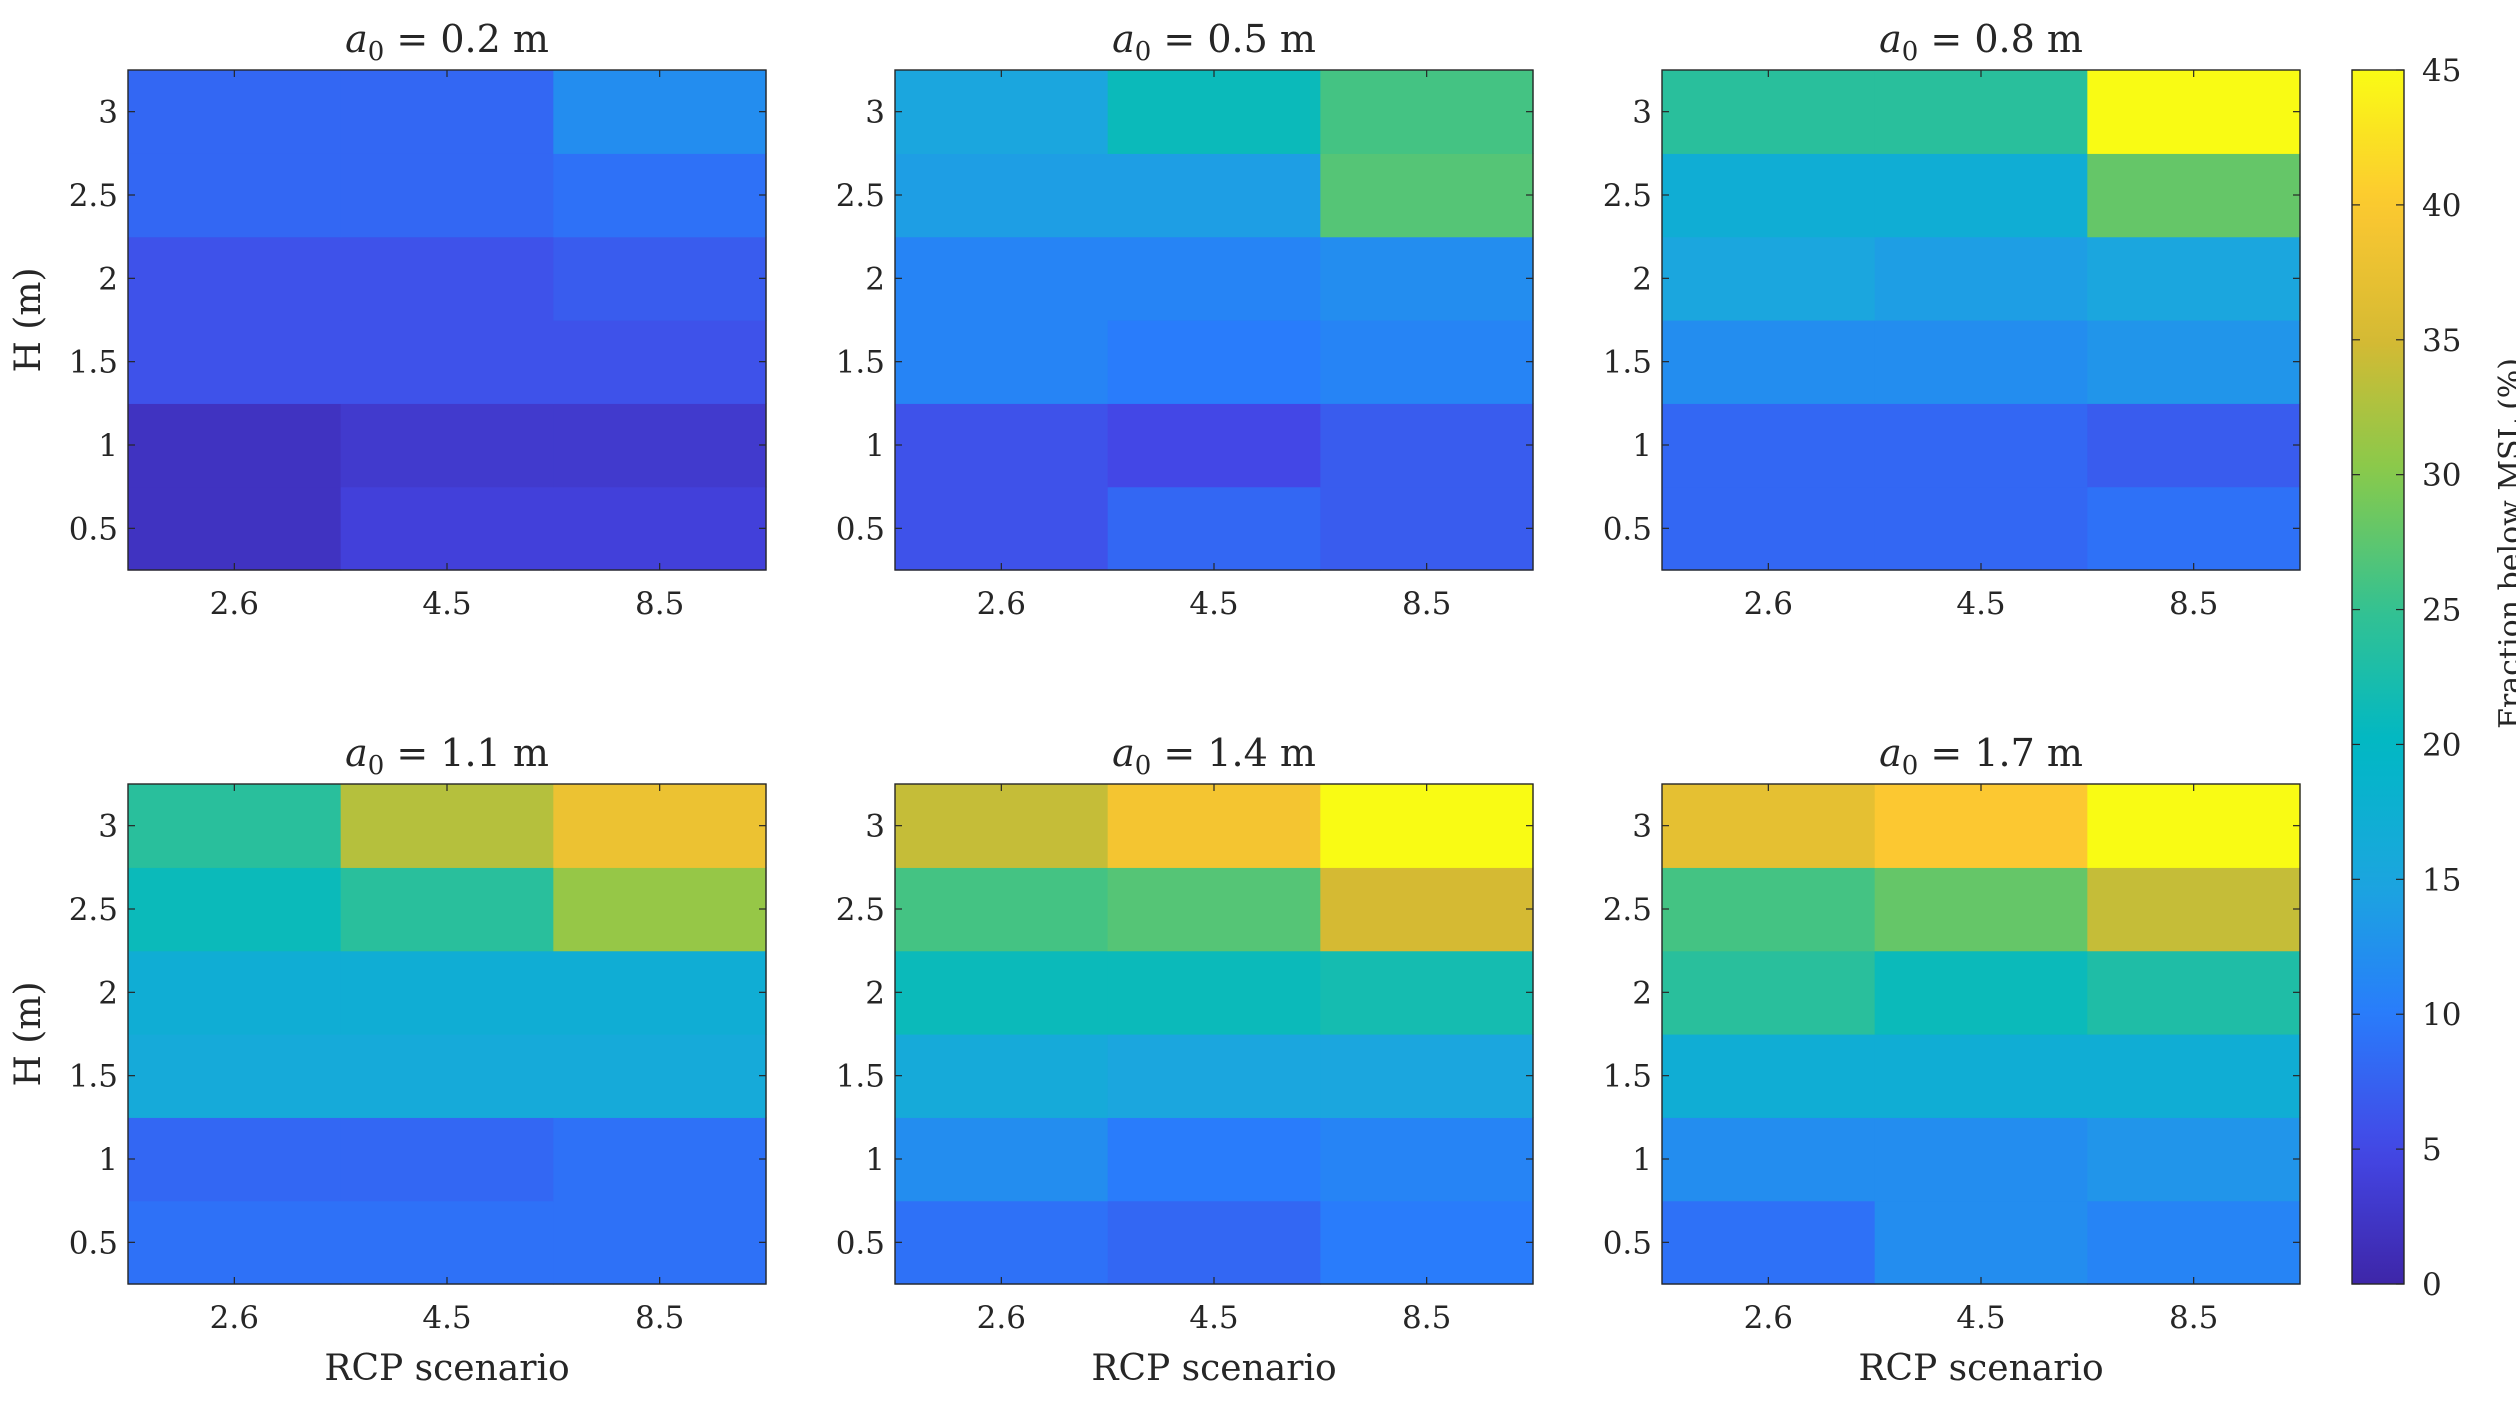 The width and height of the screenshot is (2516, 1410). Describe the element at coordinates (2441, 476) in the screenshot. I see `colorbar-tick-label: 30` at that location.